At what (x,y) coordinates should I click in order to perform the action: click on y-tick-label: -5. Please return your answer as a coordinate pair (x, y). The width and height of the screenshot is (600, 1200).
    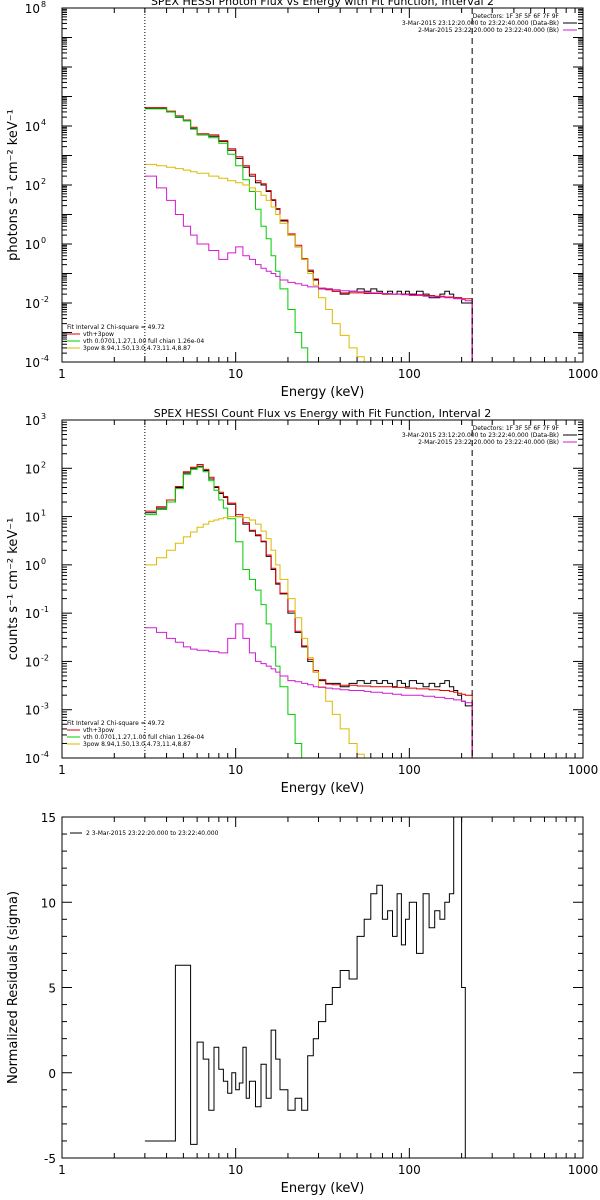
    Looking at the image, I should click on (50, 1159).